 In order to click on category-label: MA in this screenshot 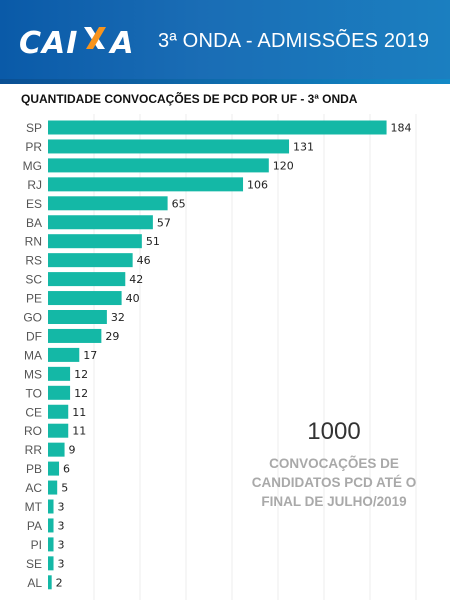, I will do `click(33, 355)`.